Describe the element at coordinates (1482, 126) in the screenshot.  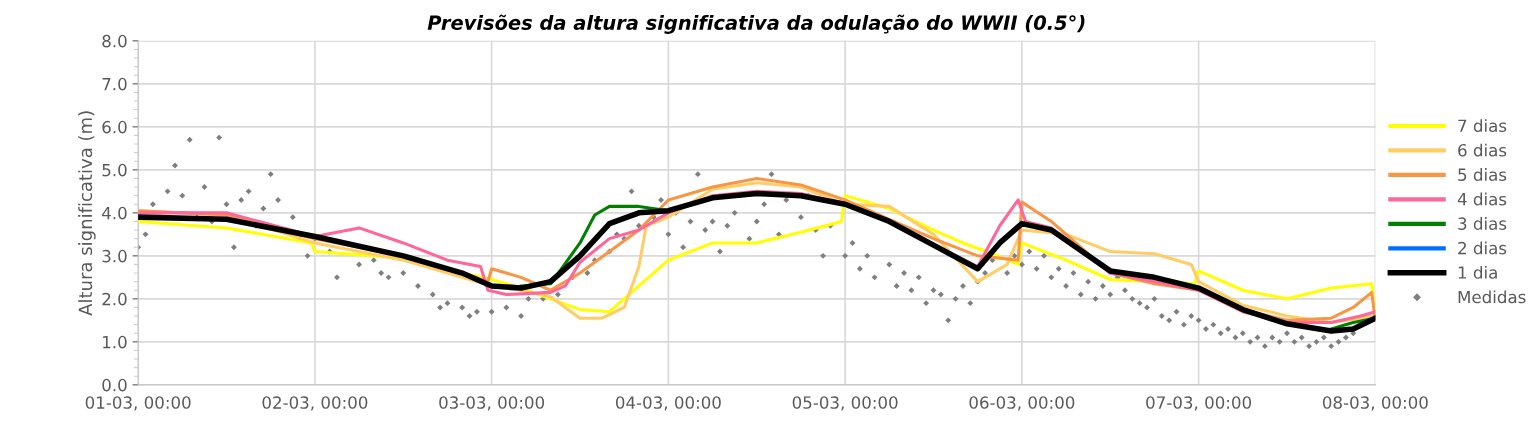
I see `legend-label: 7 dias` at that location.